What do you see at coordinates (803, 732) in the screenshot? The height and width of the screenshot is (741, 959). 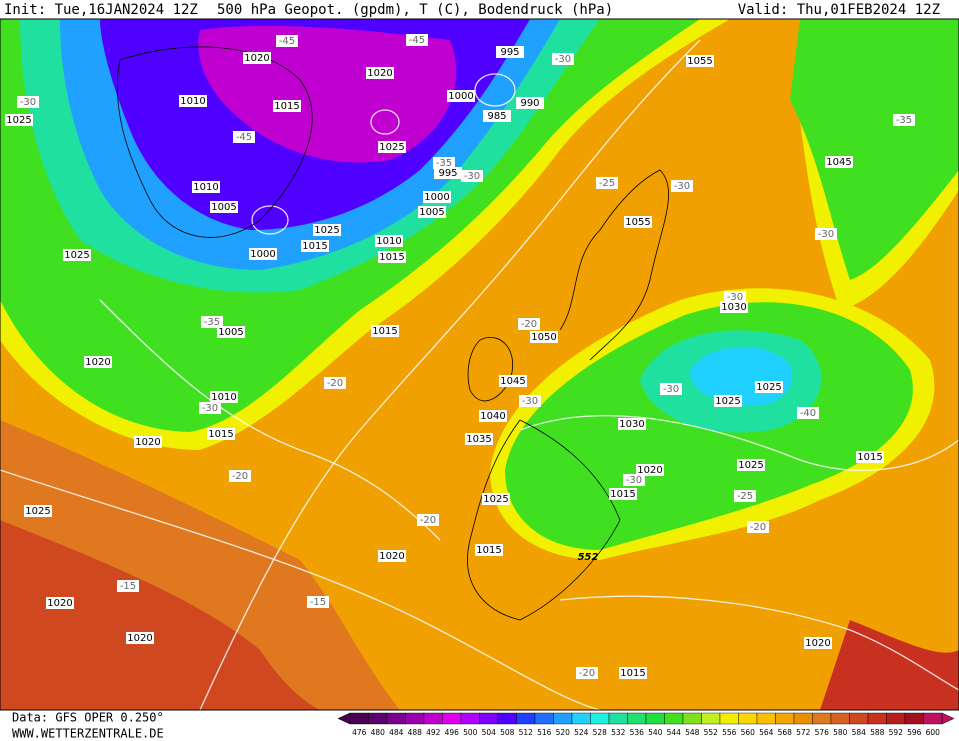 I see `colorbar-label: 572` at bounding box center [803, 732].